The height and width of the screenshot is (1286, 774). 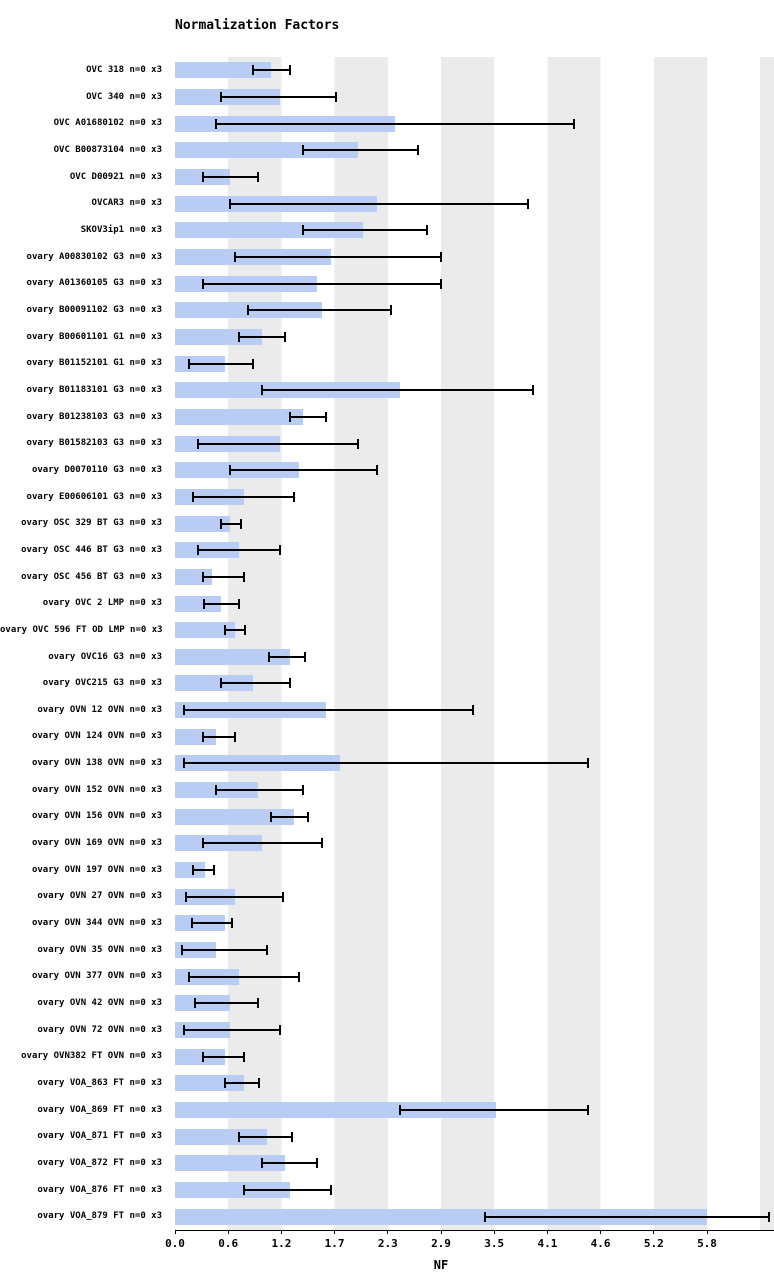 What do you see at coordinates (102, 603) in the screenshot?
I see `category-label: ovary OVC 2 LMP n=0 x3` at bounding box center [102, 603].